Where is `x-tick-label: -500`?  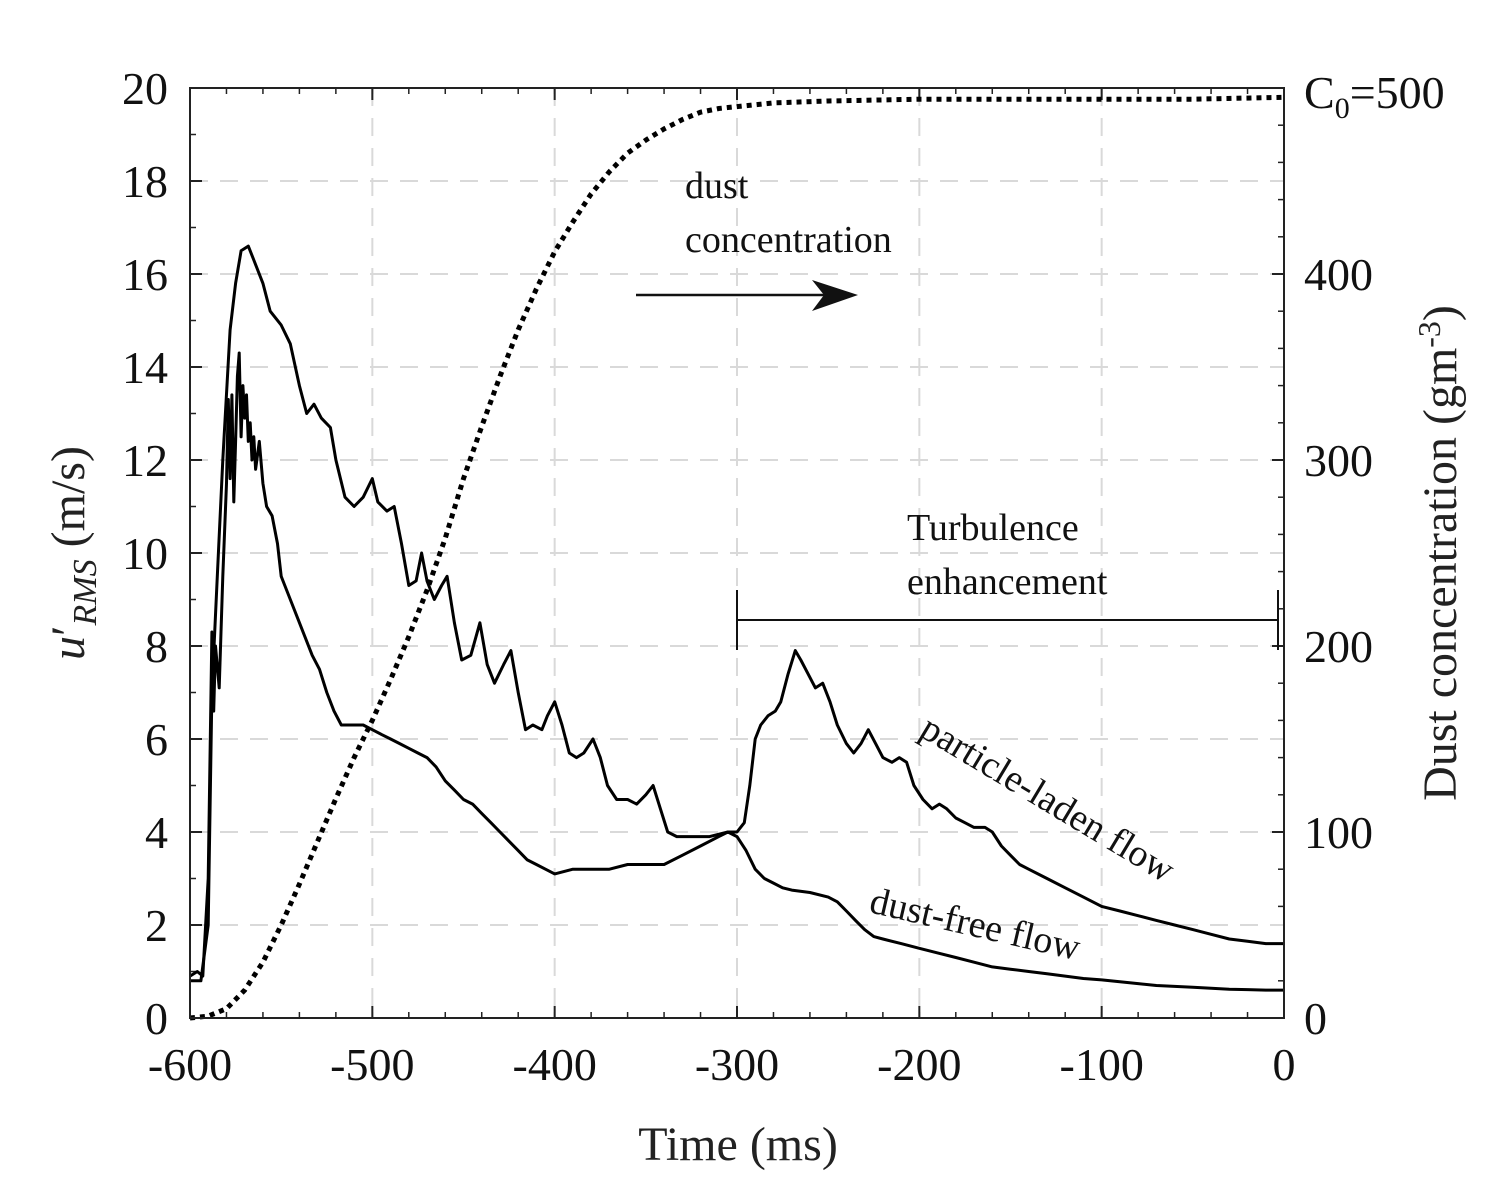 x-tick-label: -500 is located at coordinates (372, 1064).